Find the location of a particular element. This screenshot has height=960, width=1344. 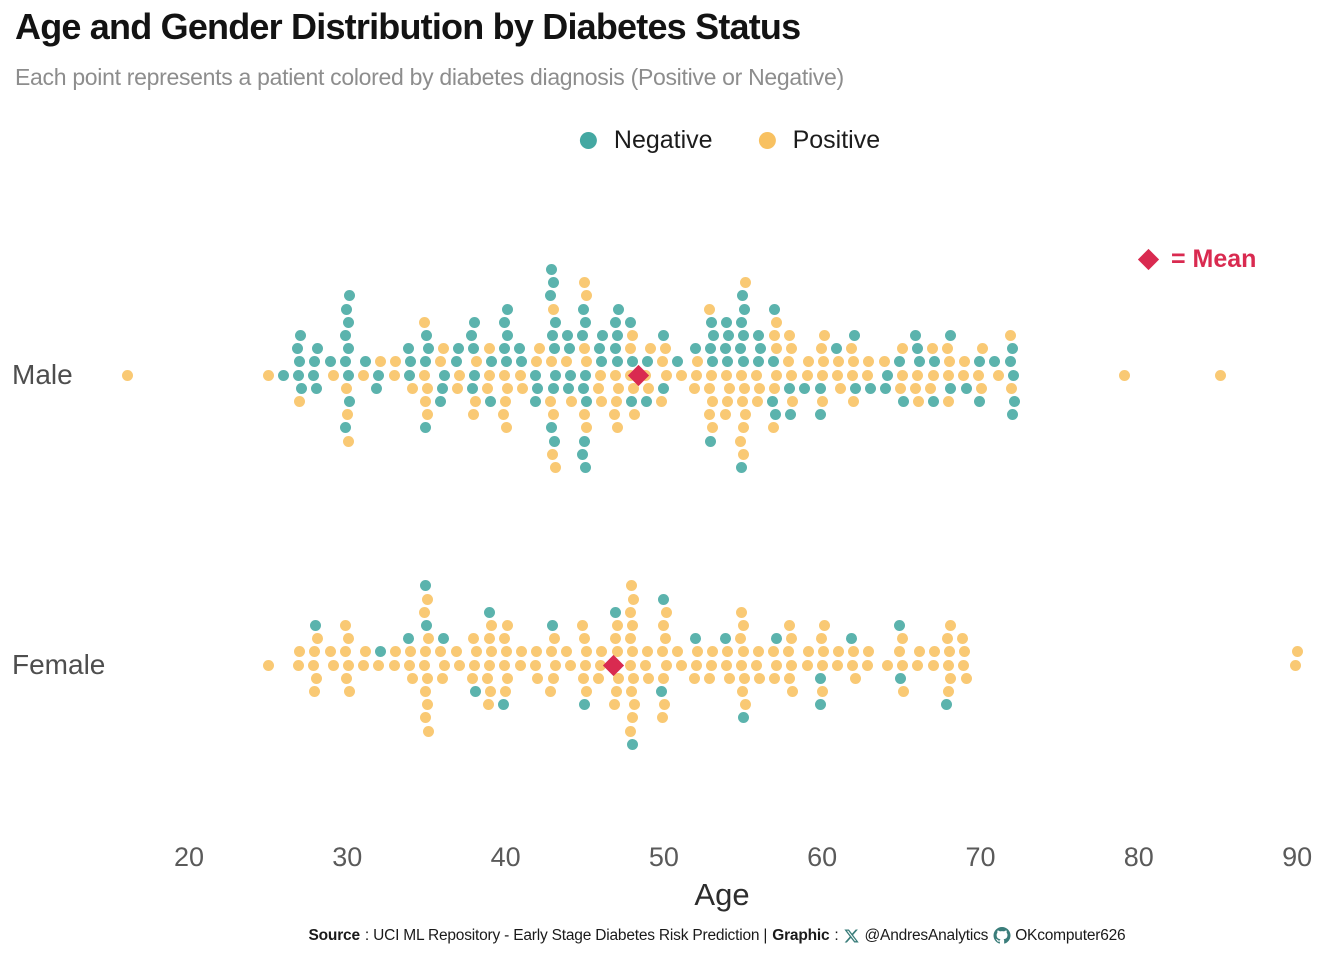

source-label: Source is located at coordinates (334, 935).